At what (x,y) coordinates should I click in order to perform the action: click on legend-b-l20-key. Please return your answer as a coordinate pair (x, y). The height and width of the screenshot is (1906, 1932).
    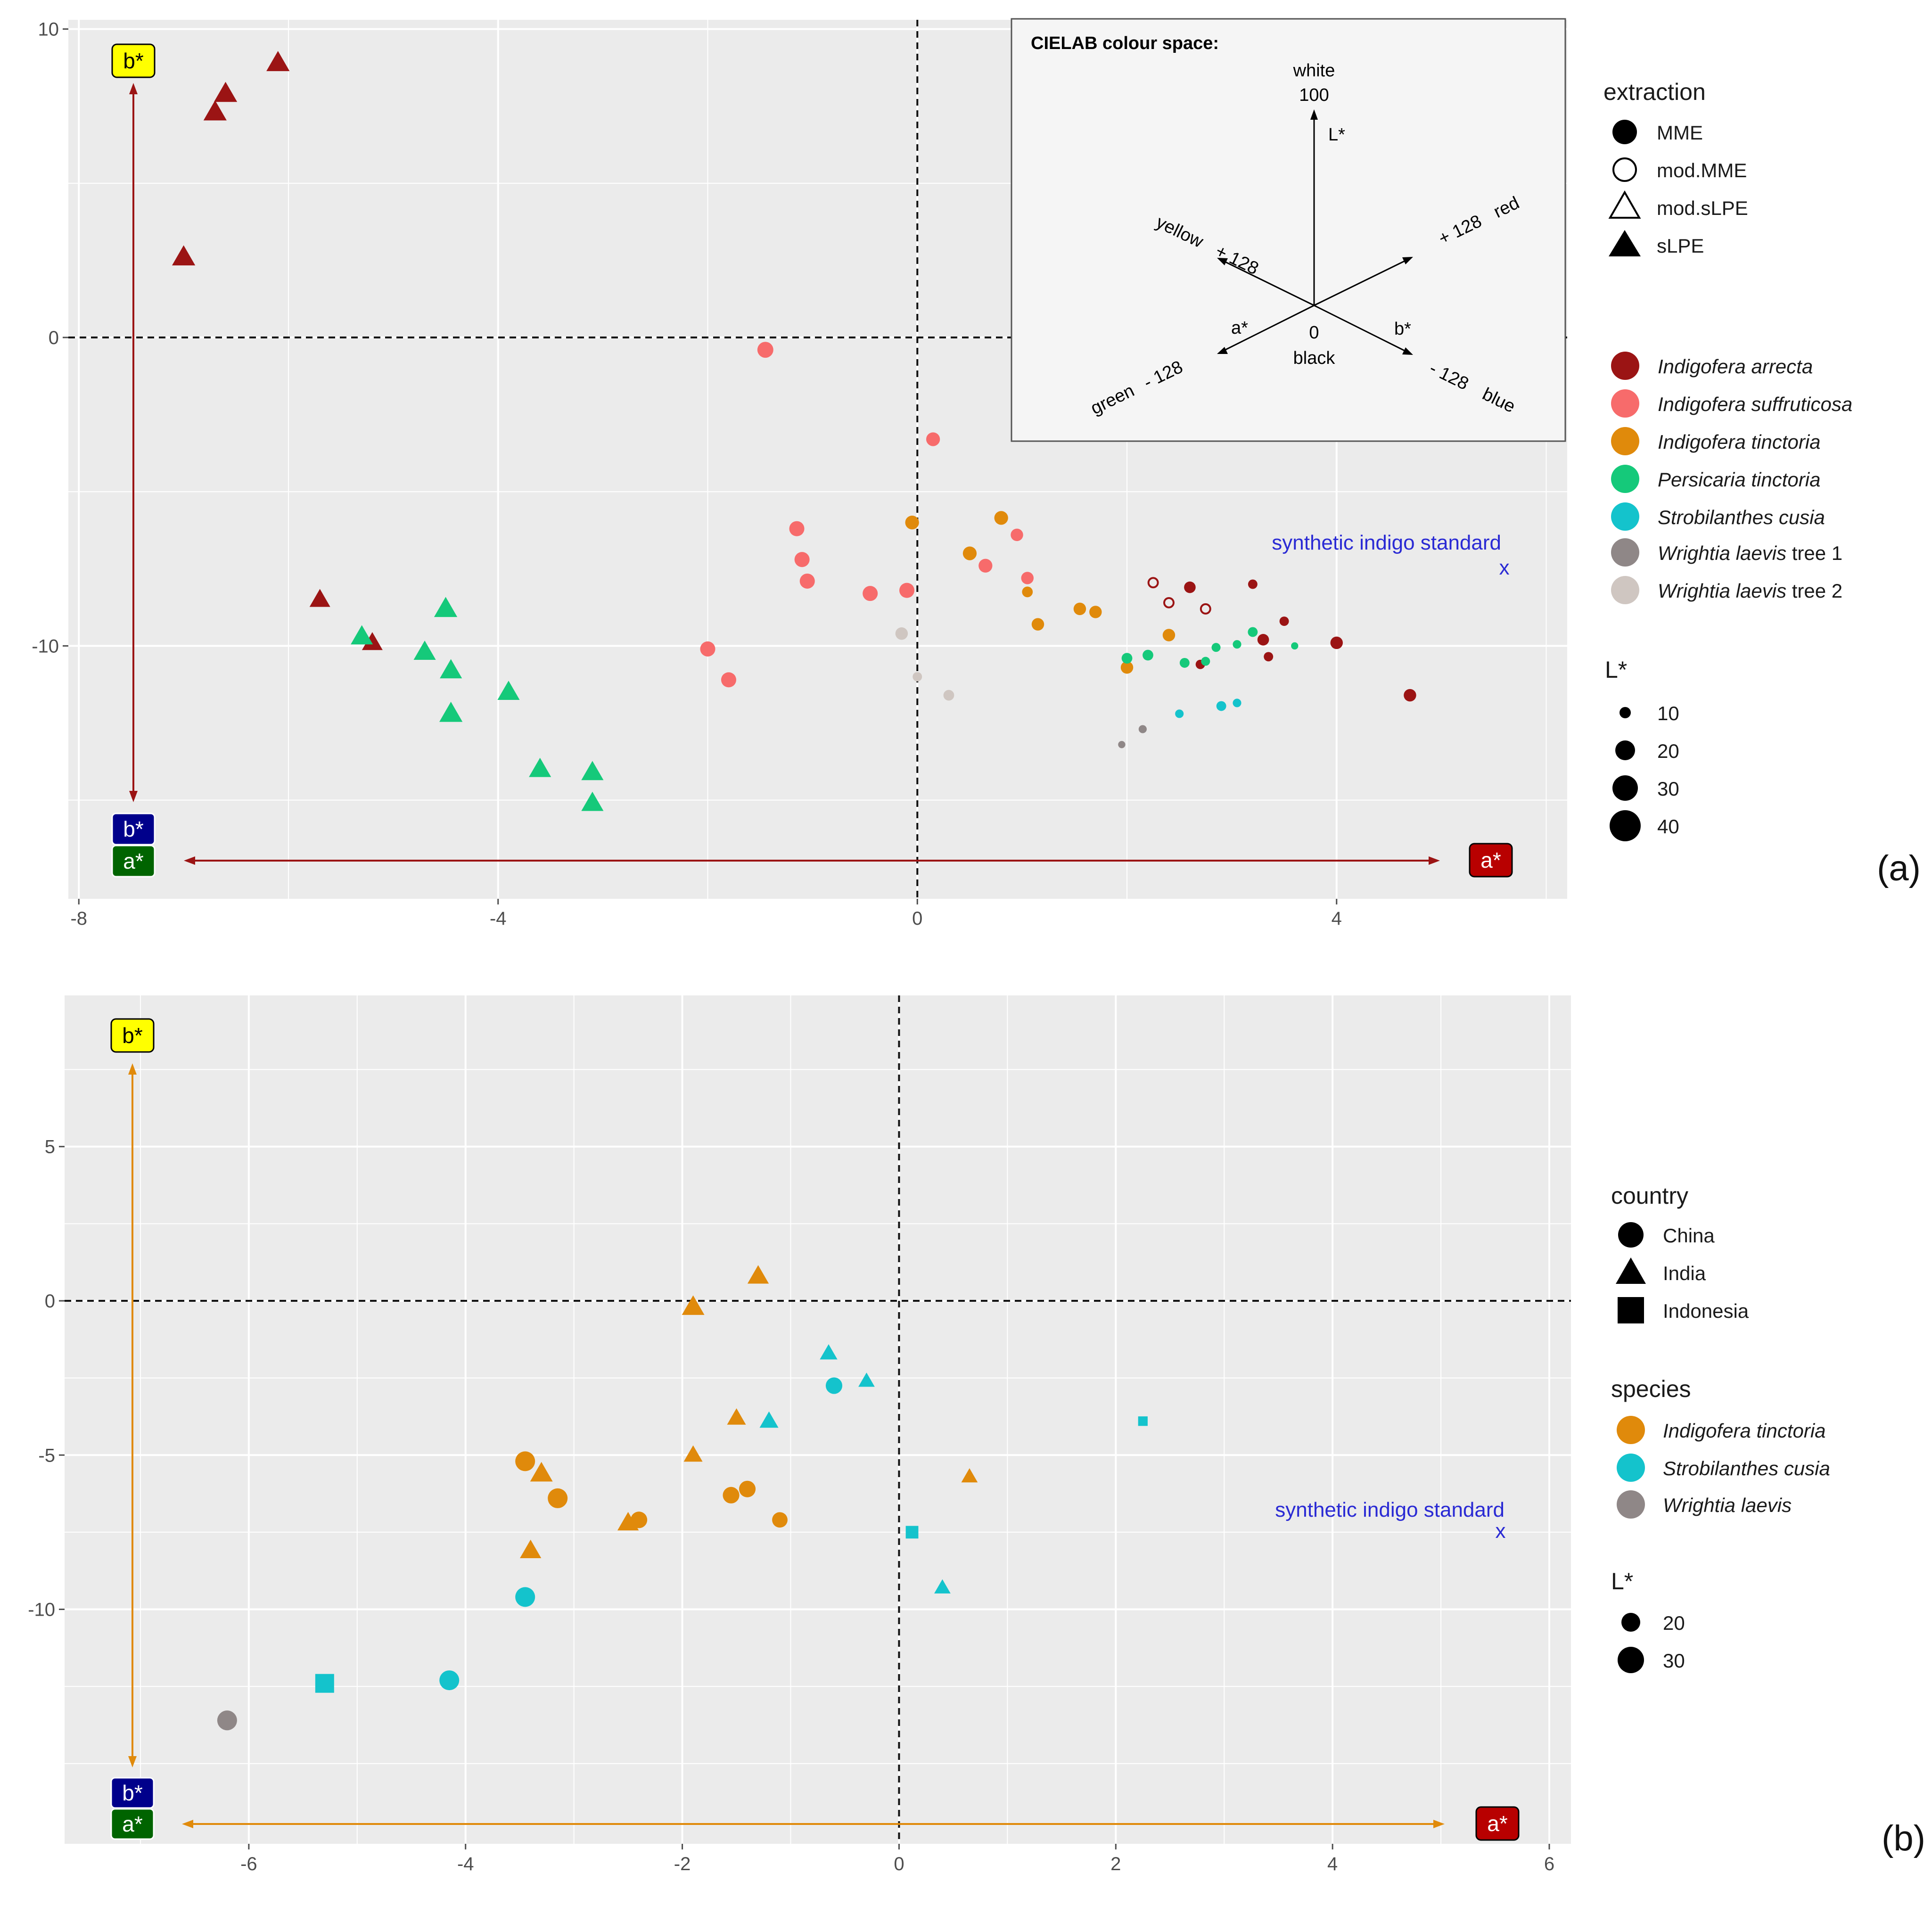
    Looking at the image, I should click on (1630, 1622).